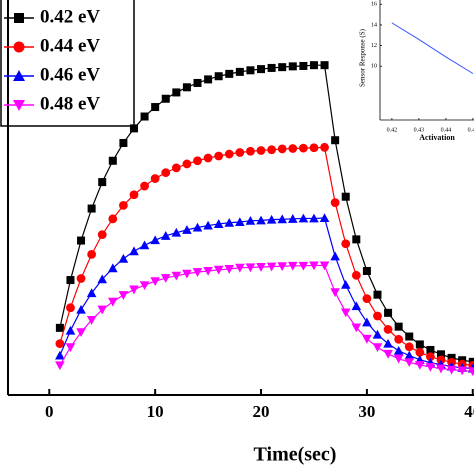  What do you see at coordinates (70, 16) in the screenshot?
I see `legend-label: 0.42 eV` at bounding box center [70, 16].